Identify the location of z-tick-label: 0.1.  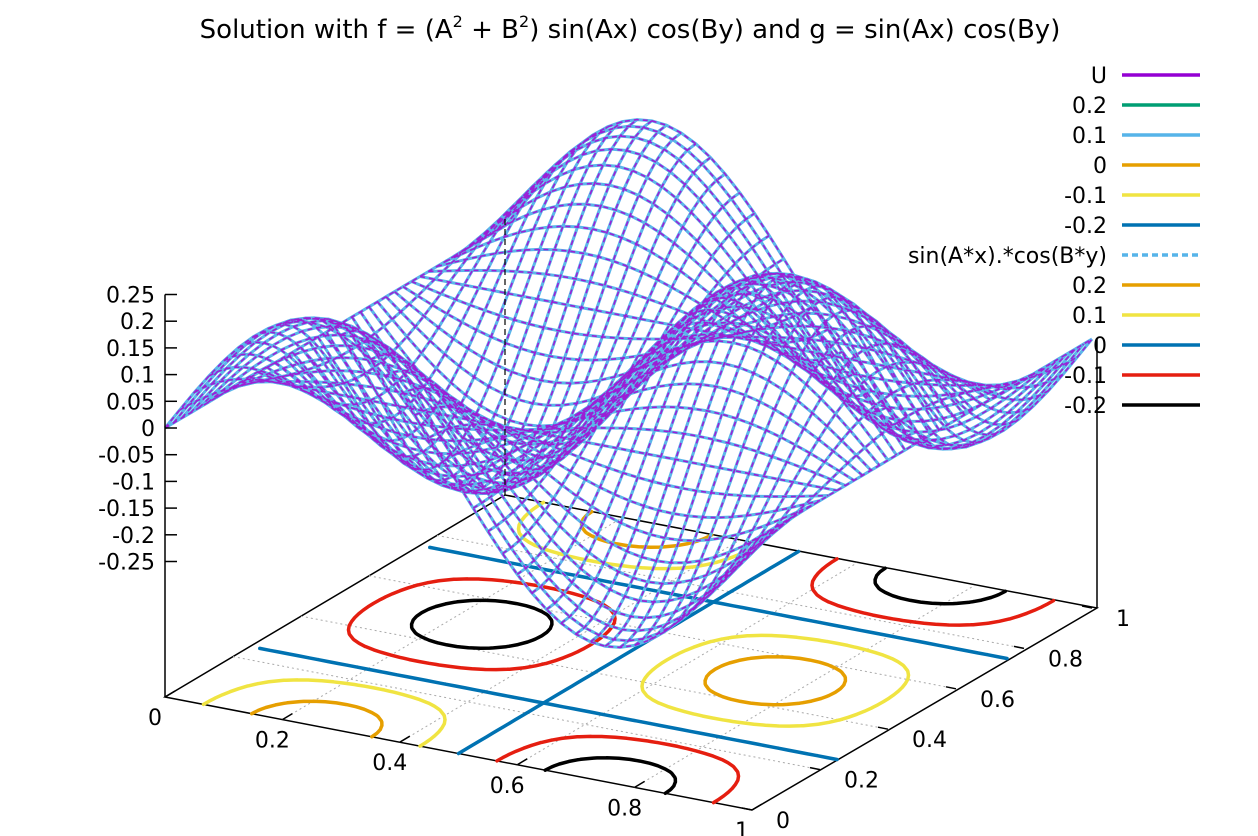
(137, 376).